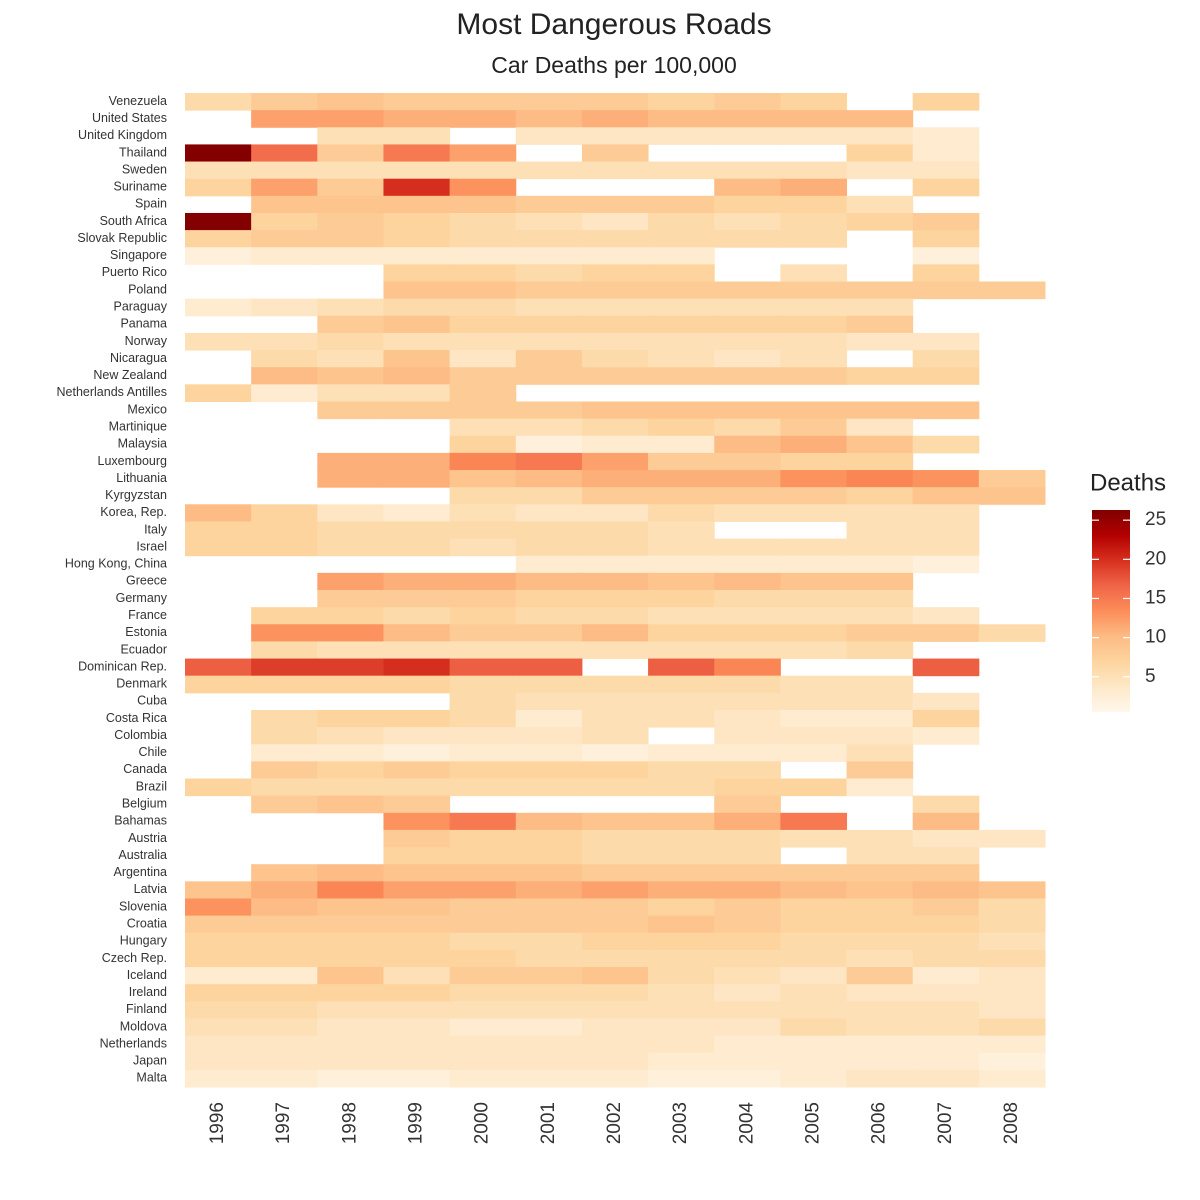 The width and height of the screenshot is (1200, 1200). I want to click on x-tick-label: 2000, so click(482, 1123).